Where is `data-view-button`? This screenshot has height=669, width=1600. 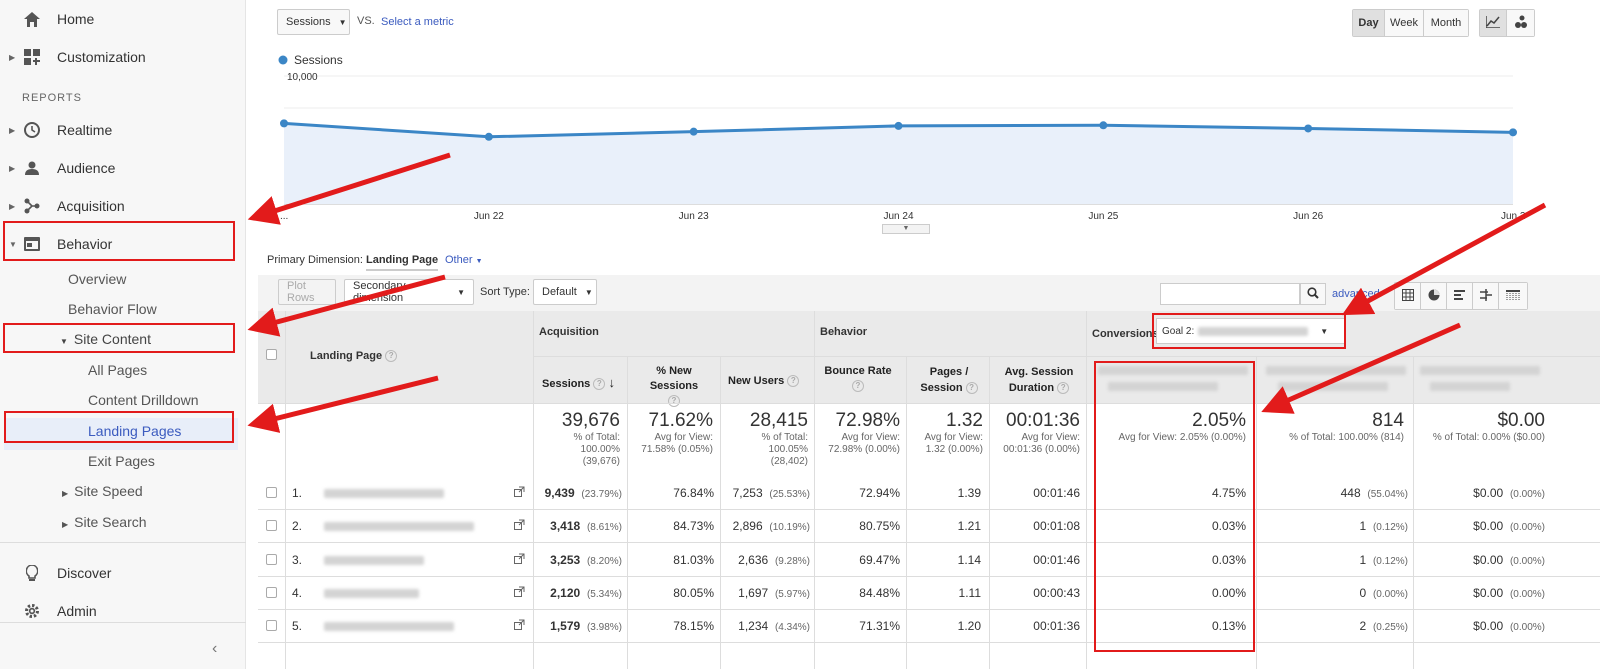 data-view-button is located at coordinates (1408, 296).